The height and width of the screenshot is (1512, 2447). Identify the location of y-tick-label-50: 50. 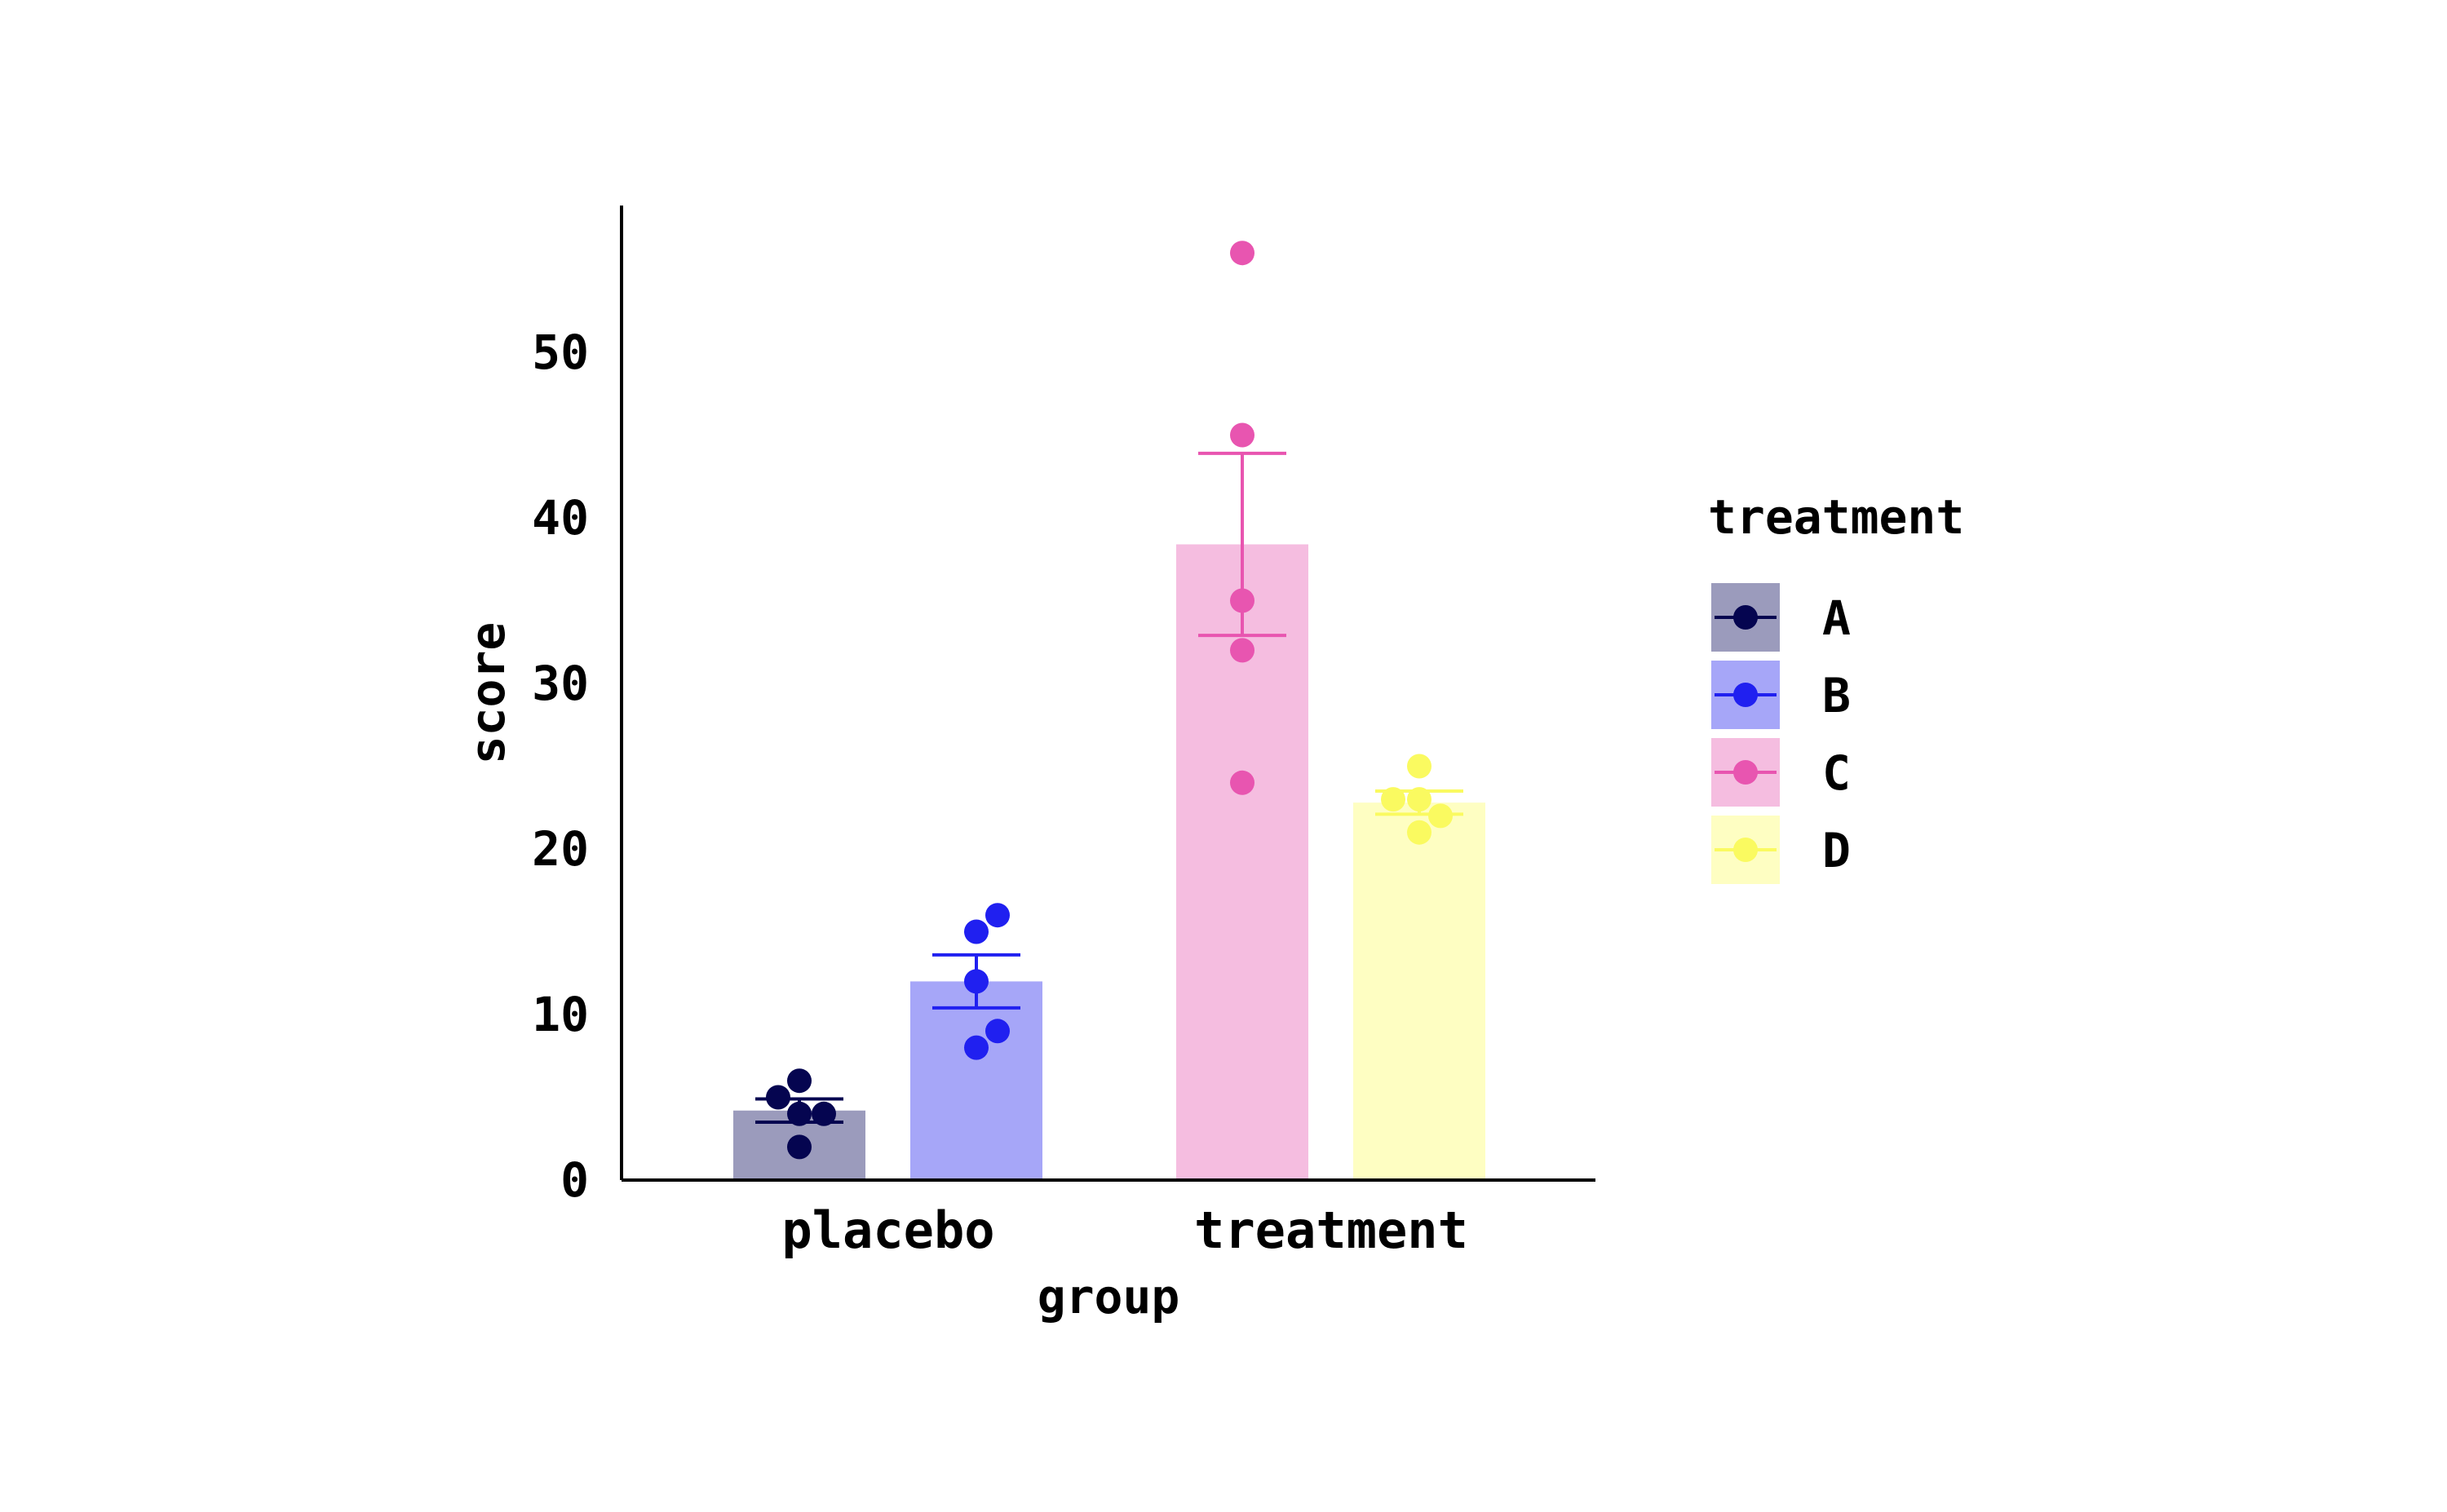
(560, 352).